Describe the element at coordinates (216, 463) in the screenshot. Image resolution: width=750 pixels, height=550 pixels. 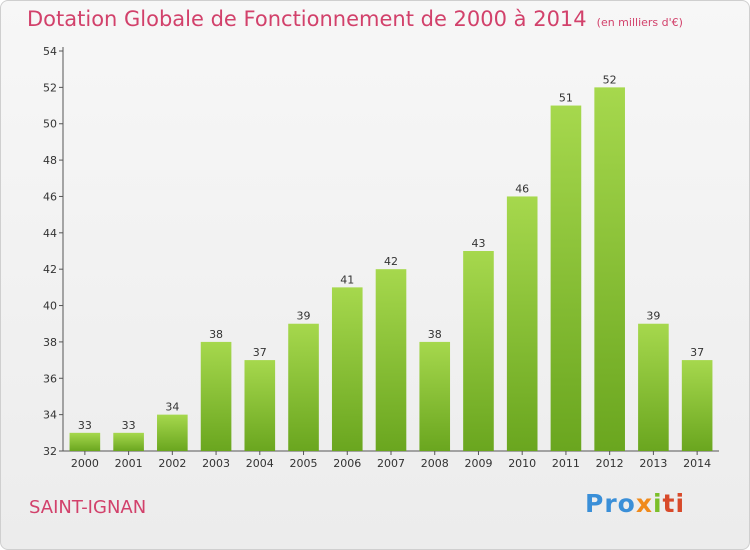
I see `x-tick-label-2003: 2003` at that location.